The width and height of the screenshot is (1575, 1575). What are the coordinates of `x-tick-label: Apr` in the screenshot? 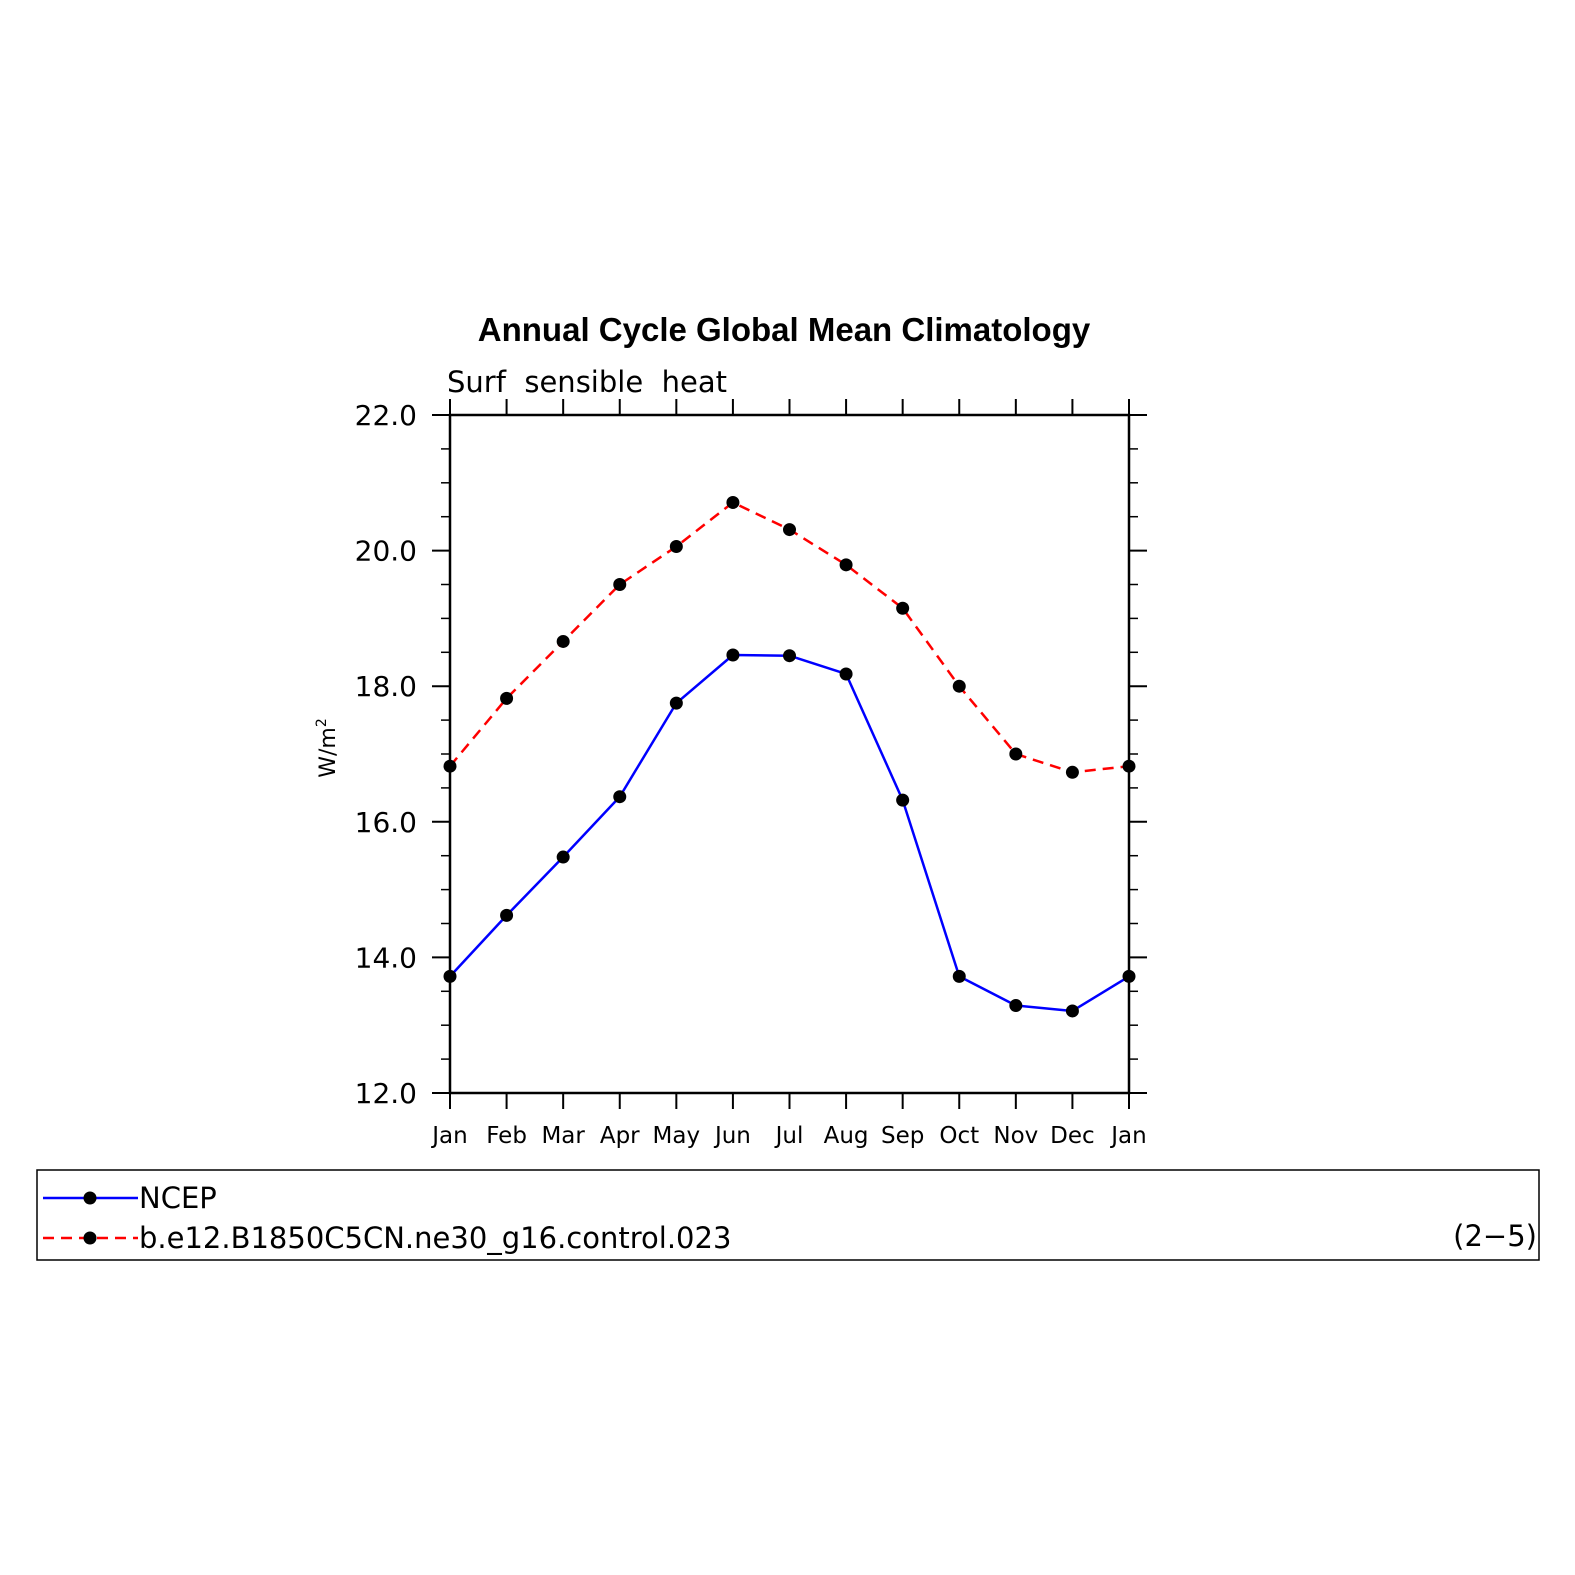 It's located at (620, 1136).